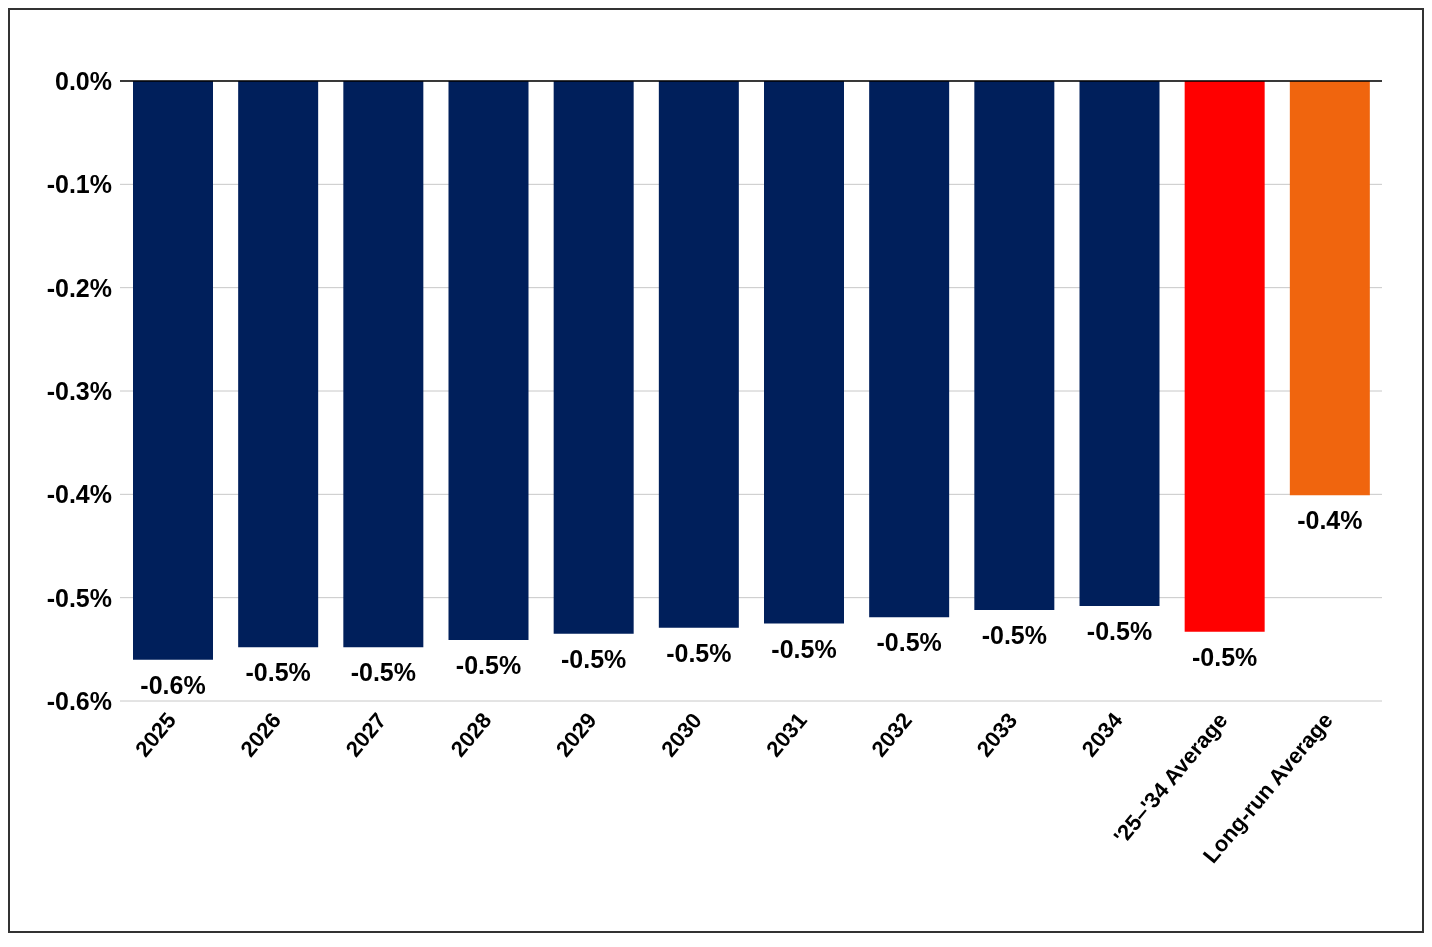 The height and width of the screenshot is (947, 1432). Describe the element at coordinates (79, 390) in the screenshot. I see `y-tick-label: -0.3%` at that location.